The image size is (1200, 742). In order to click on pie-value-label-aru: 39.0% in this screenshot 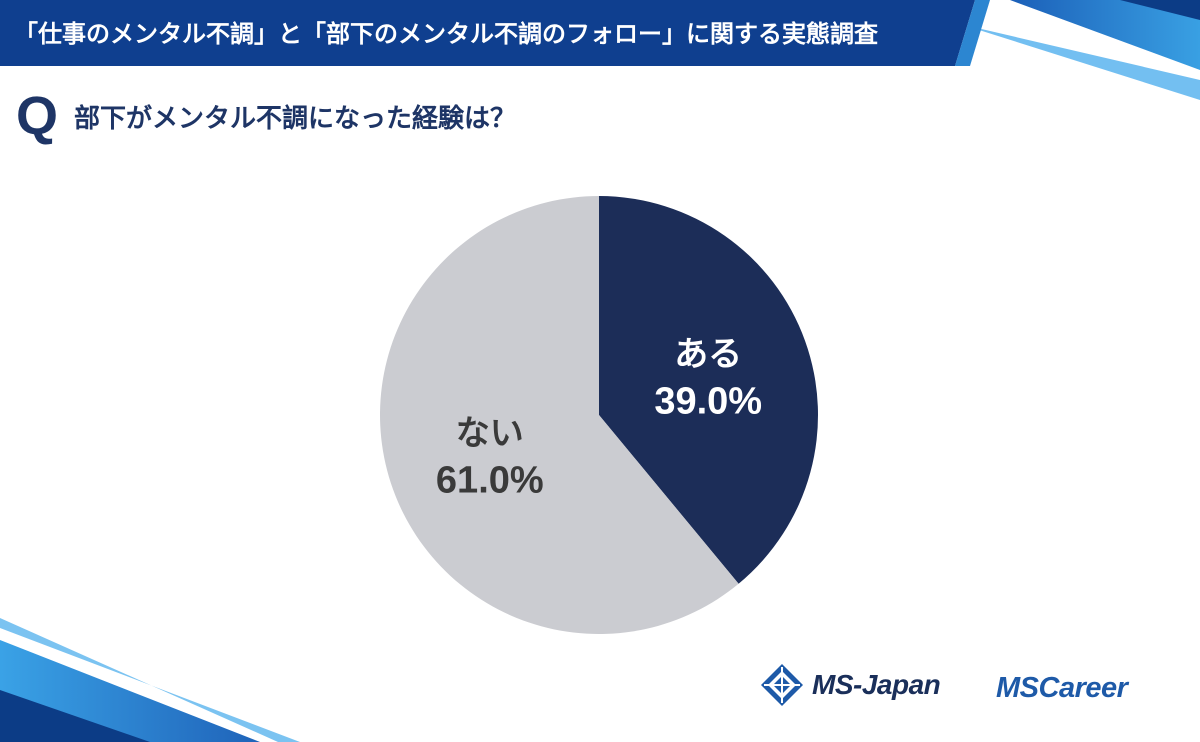, I will do `click(708, 402)`.